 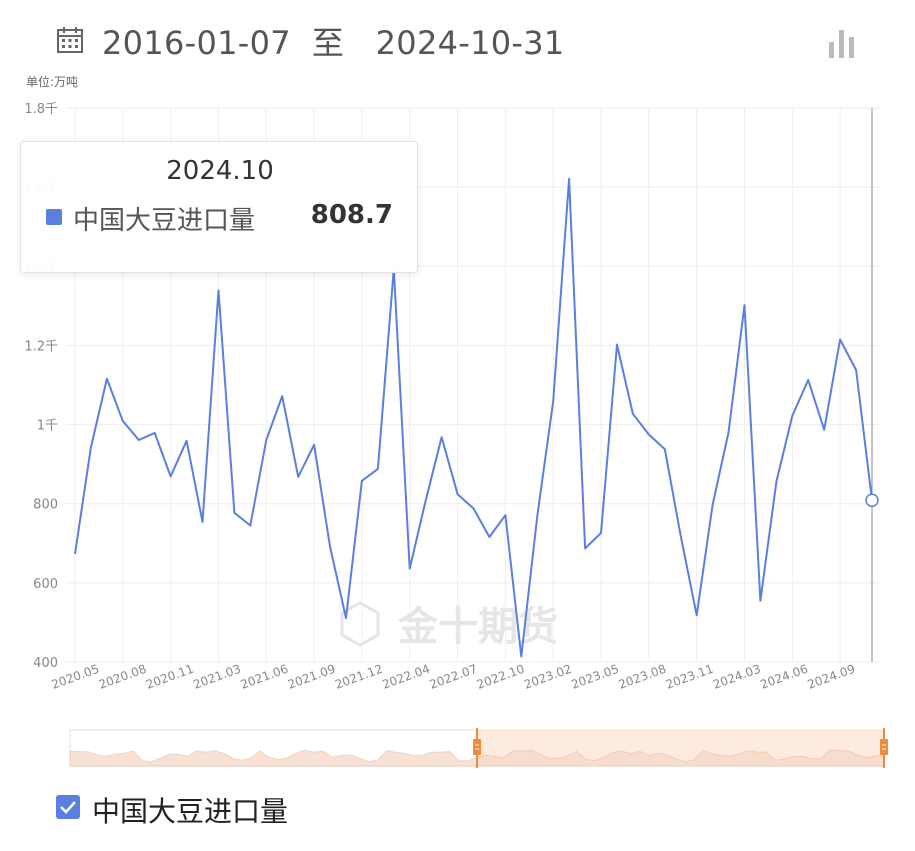 I want to click on x-tick-label: 2021.06, so click(x=264, y=677).